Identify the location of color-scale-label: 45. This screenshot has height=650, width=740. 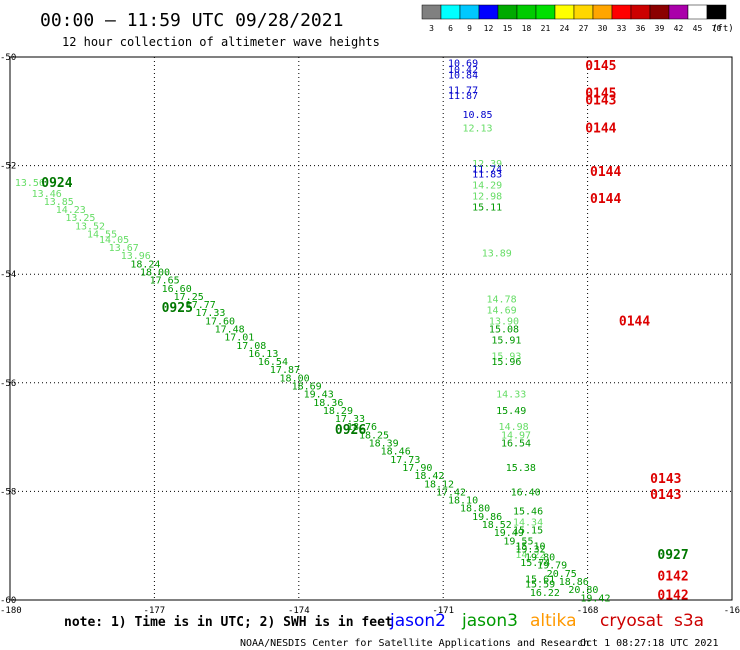
(698, 28).